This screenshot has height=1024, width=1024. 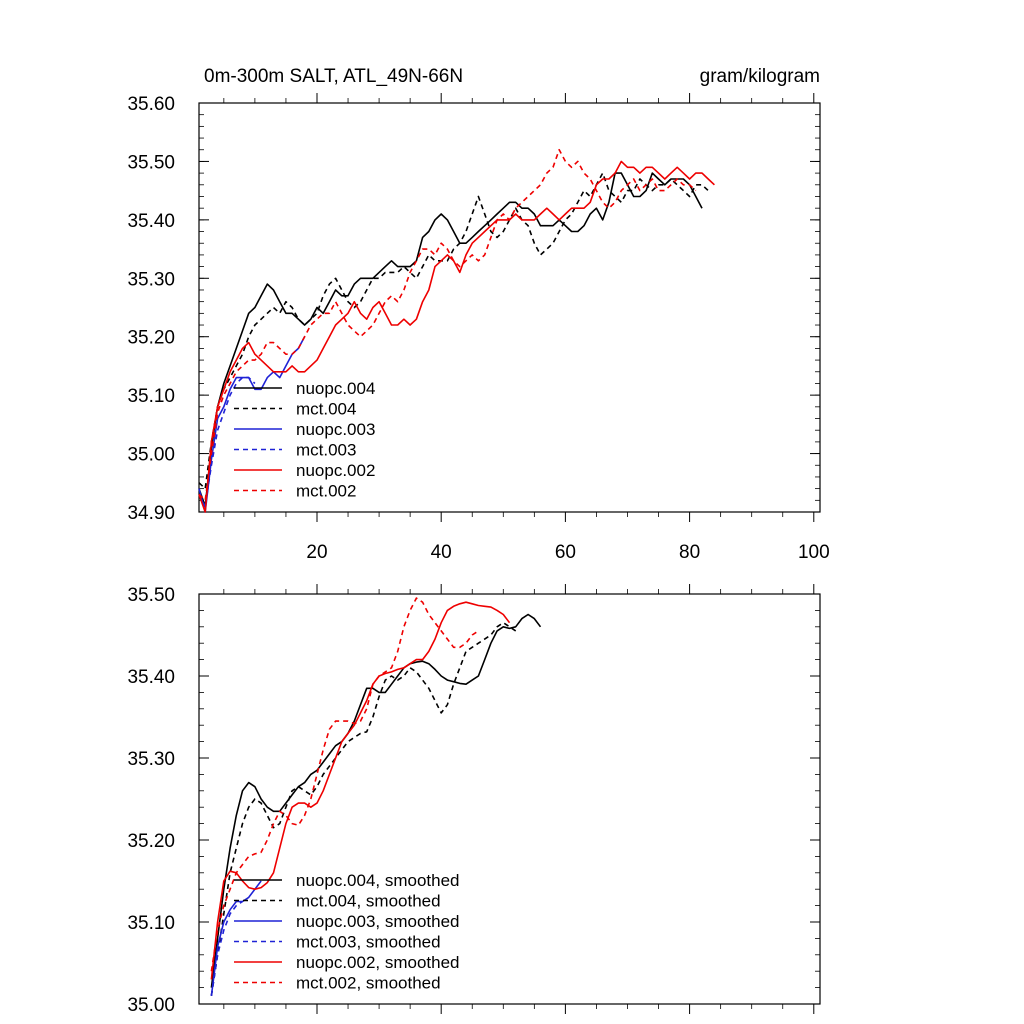 I want to click on top-y-tick-label: 34.90, so click(x=151, y=513).